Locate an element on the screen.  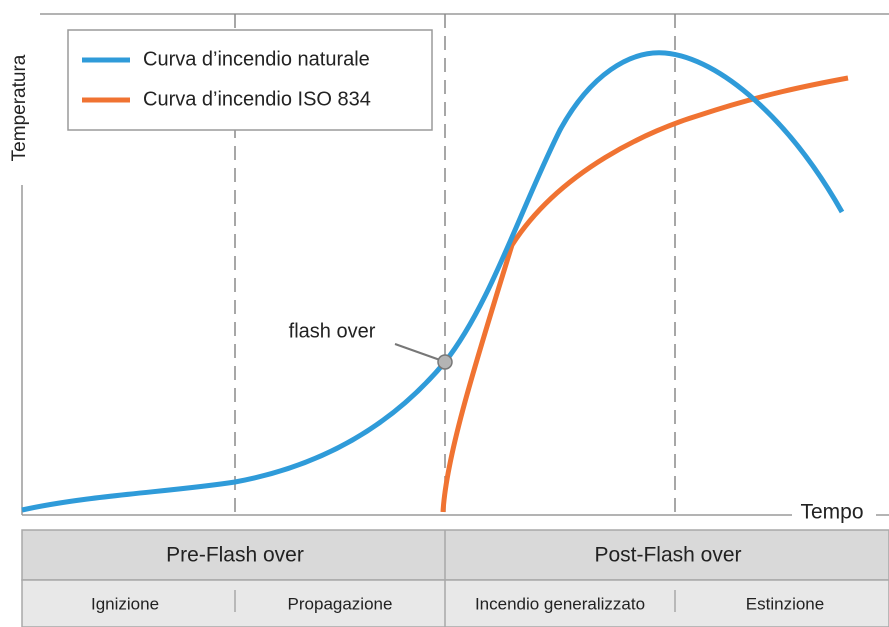
stage-label: Incendio generalizzato is located at coordinates (560, 603).